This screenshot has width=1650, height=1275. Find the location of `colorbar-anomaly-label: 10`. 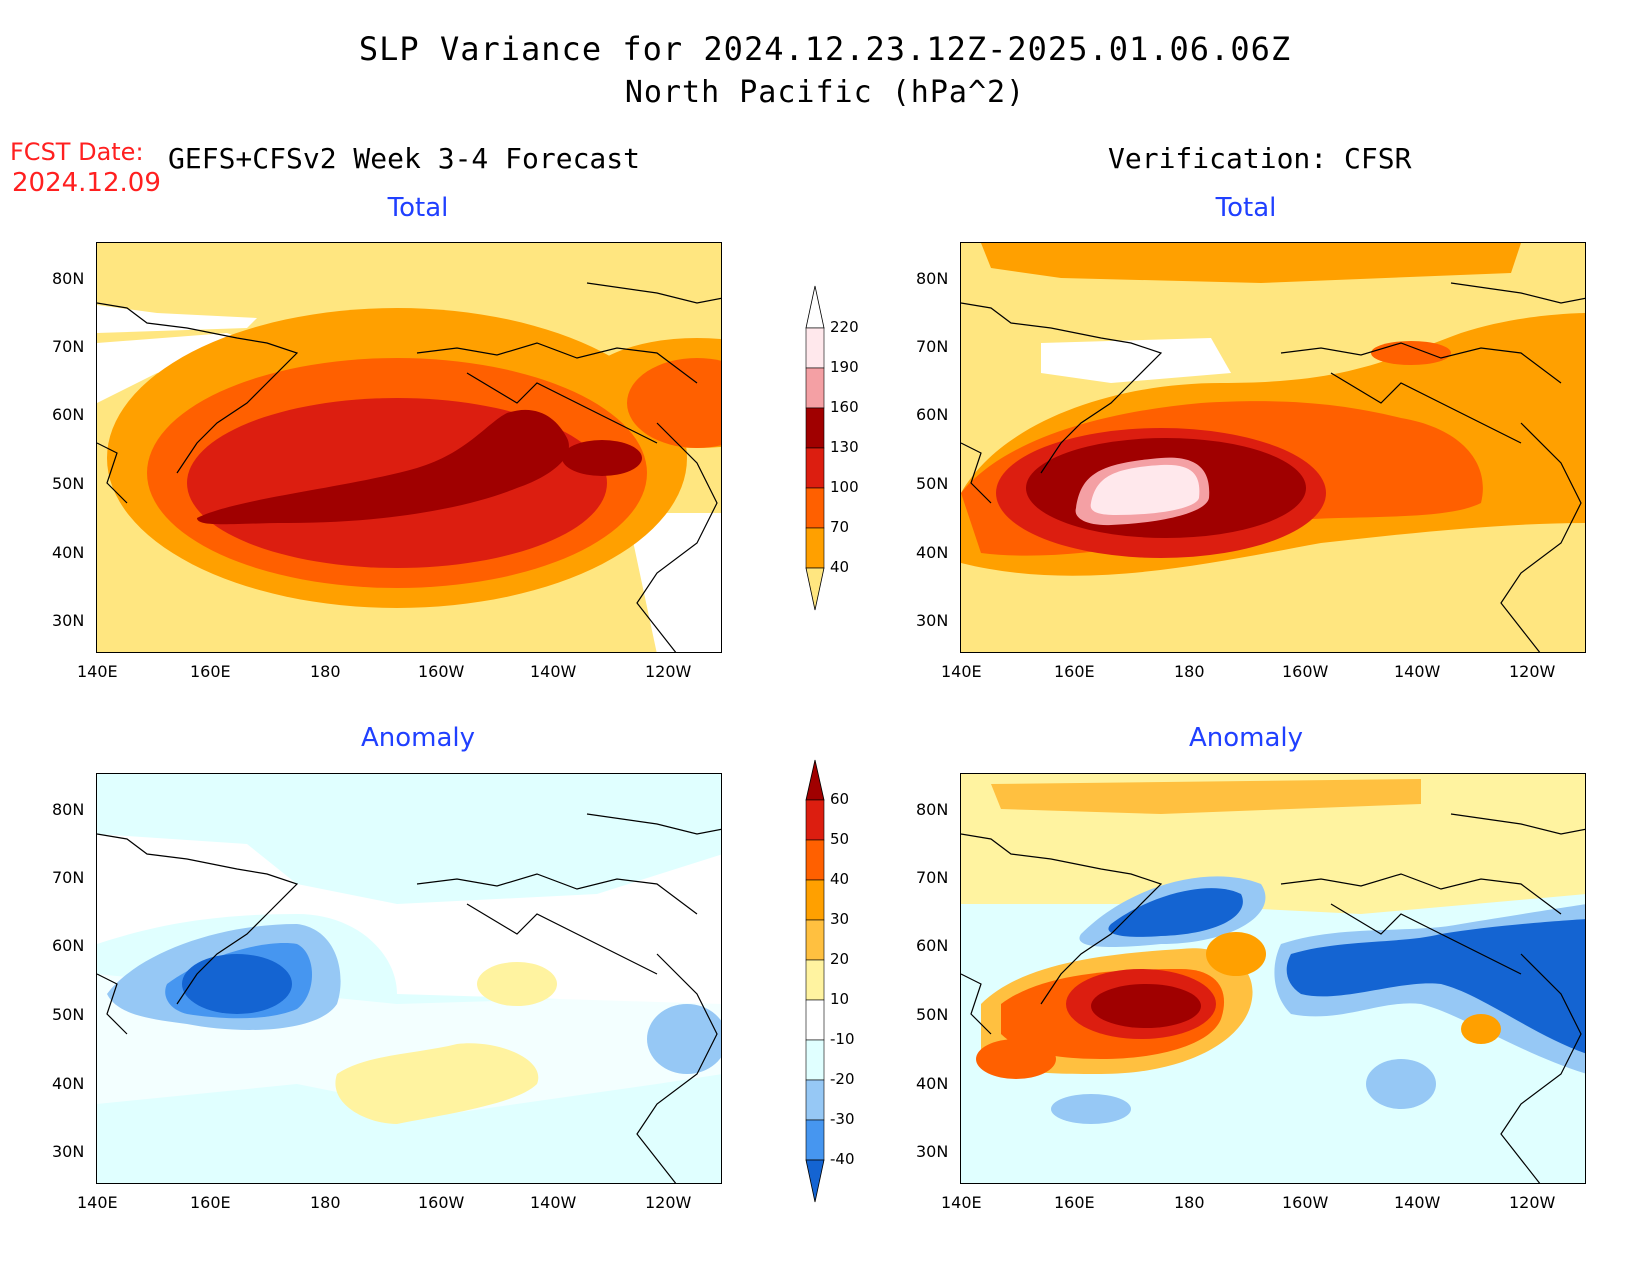

colorbar-anomaly-label: 10 is located at coordinates (840, 999).